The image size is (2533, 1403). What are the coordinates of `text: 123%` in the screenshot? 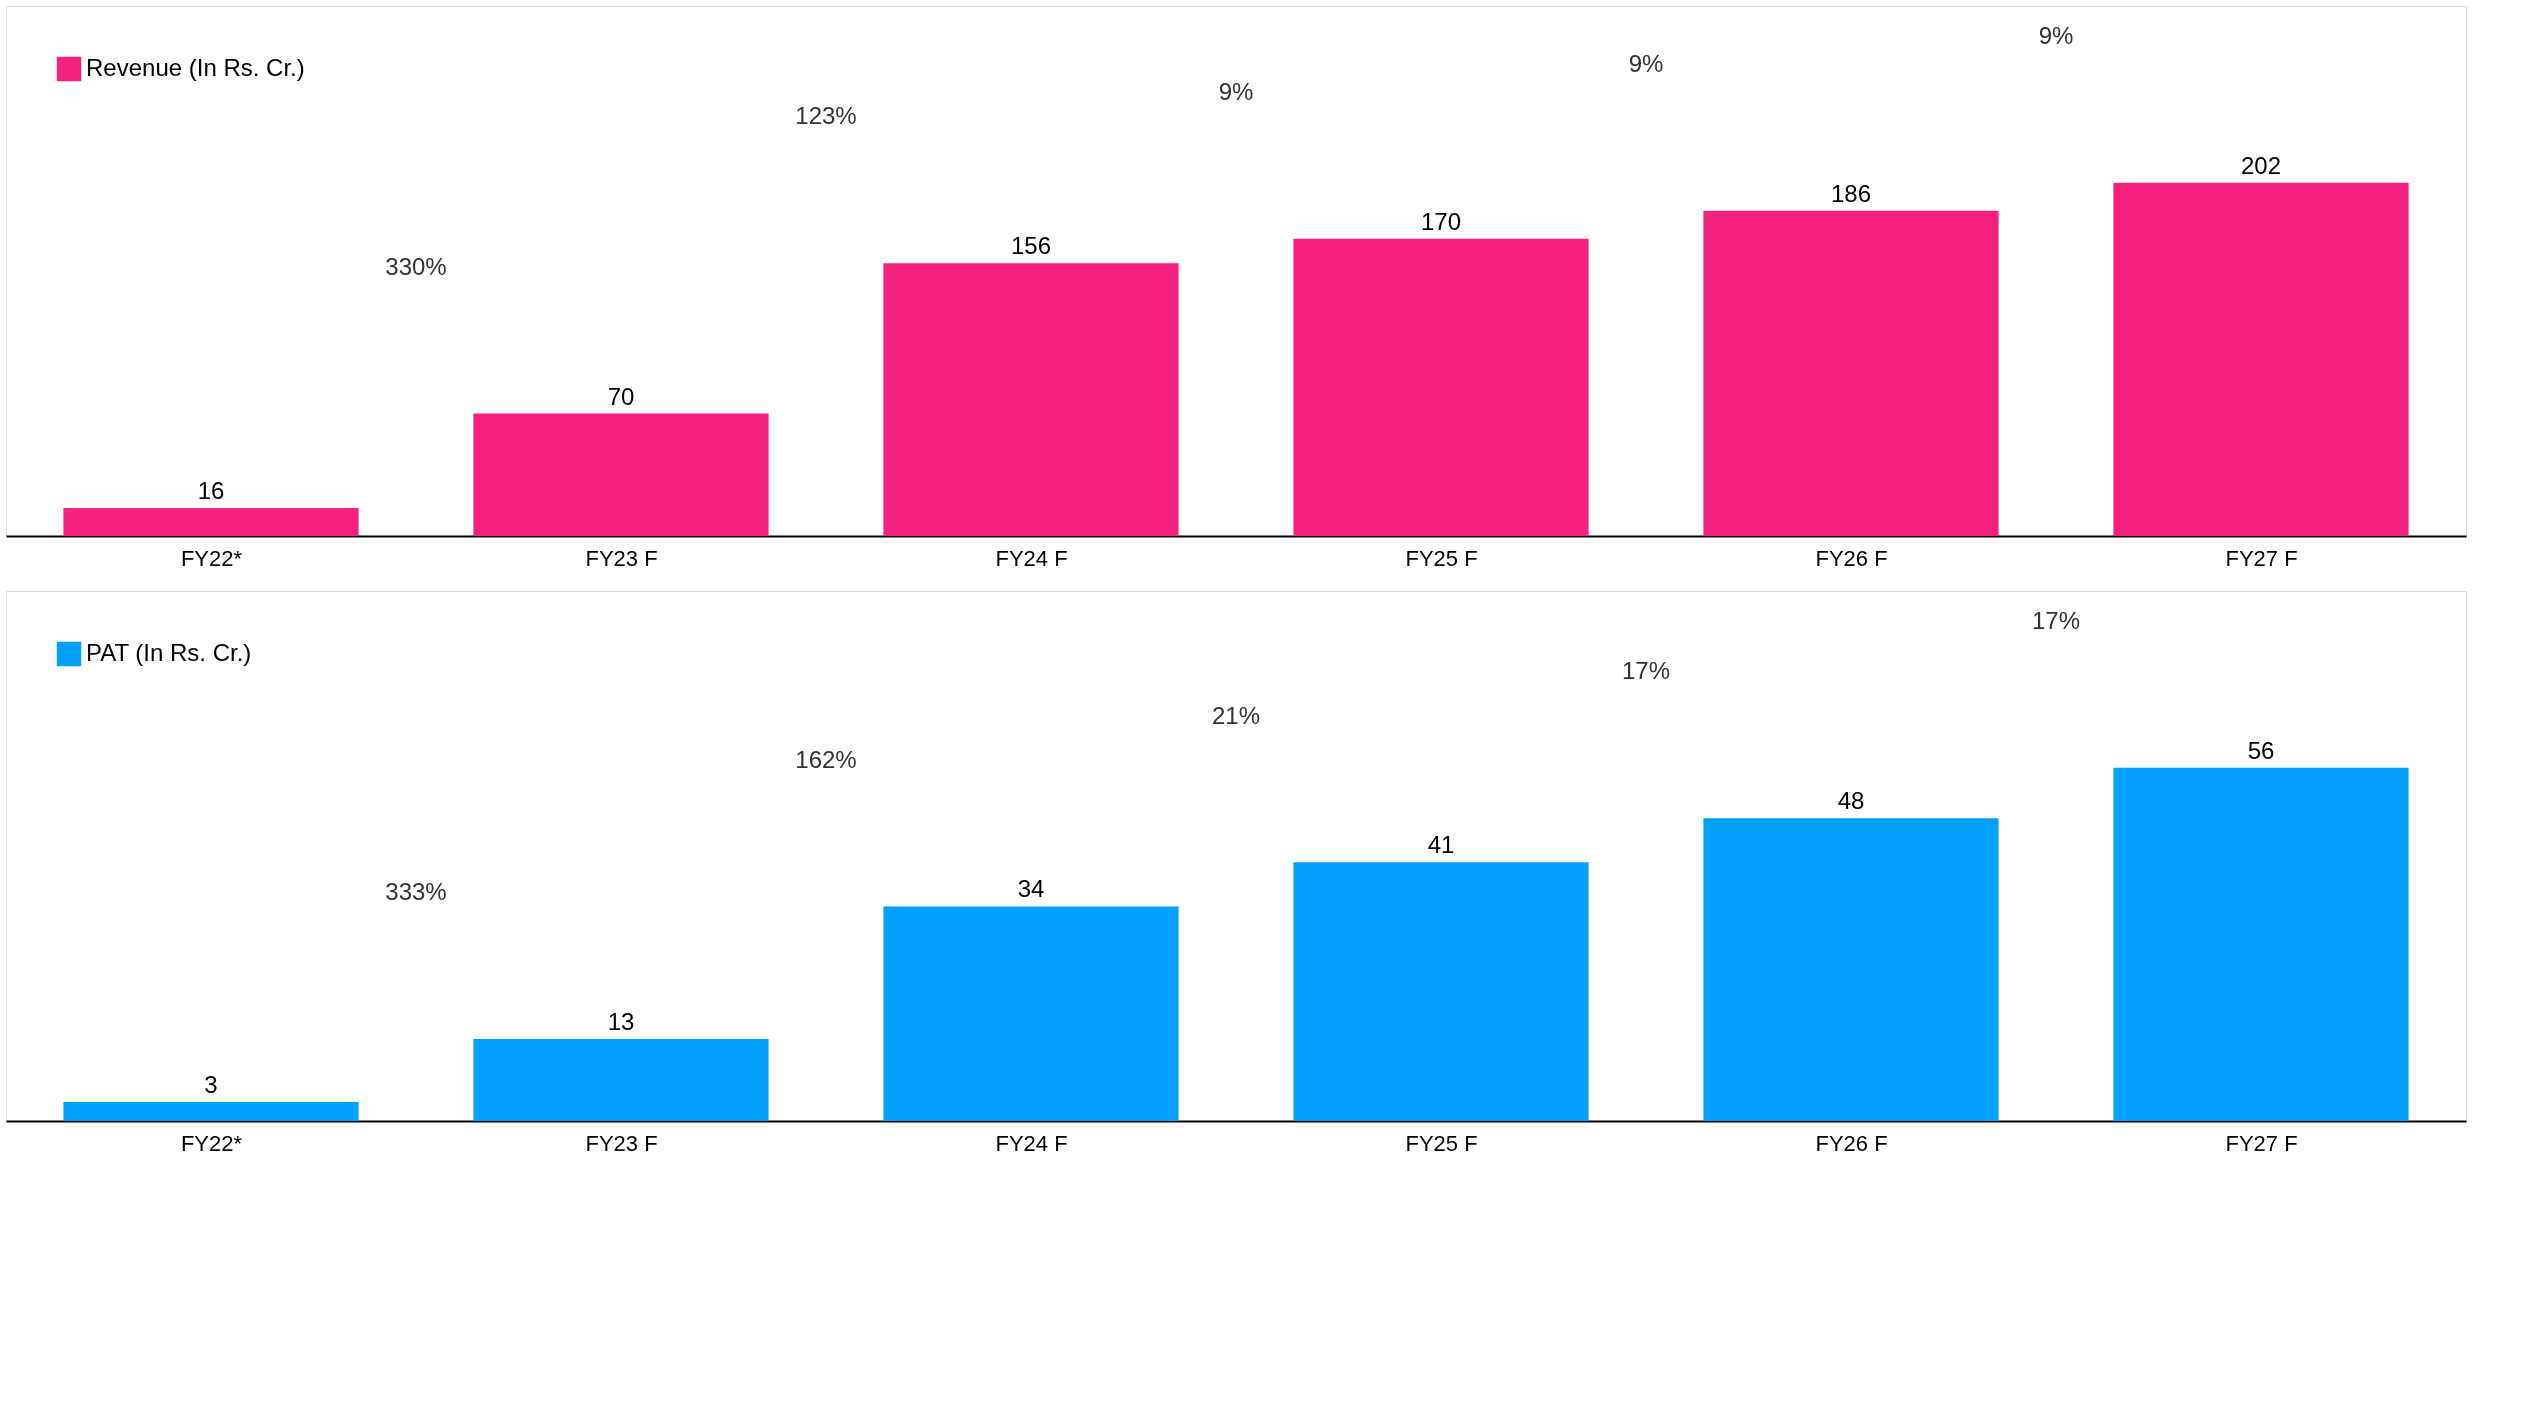 It's located at (826, 116).